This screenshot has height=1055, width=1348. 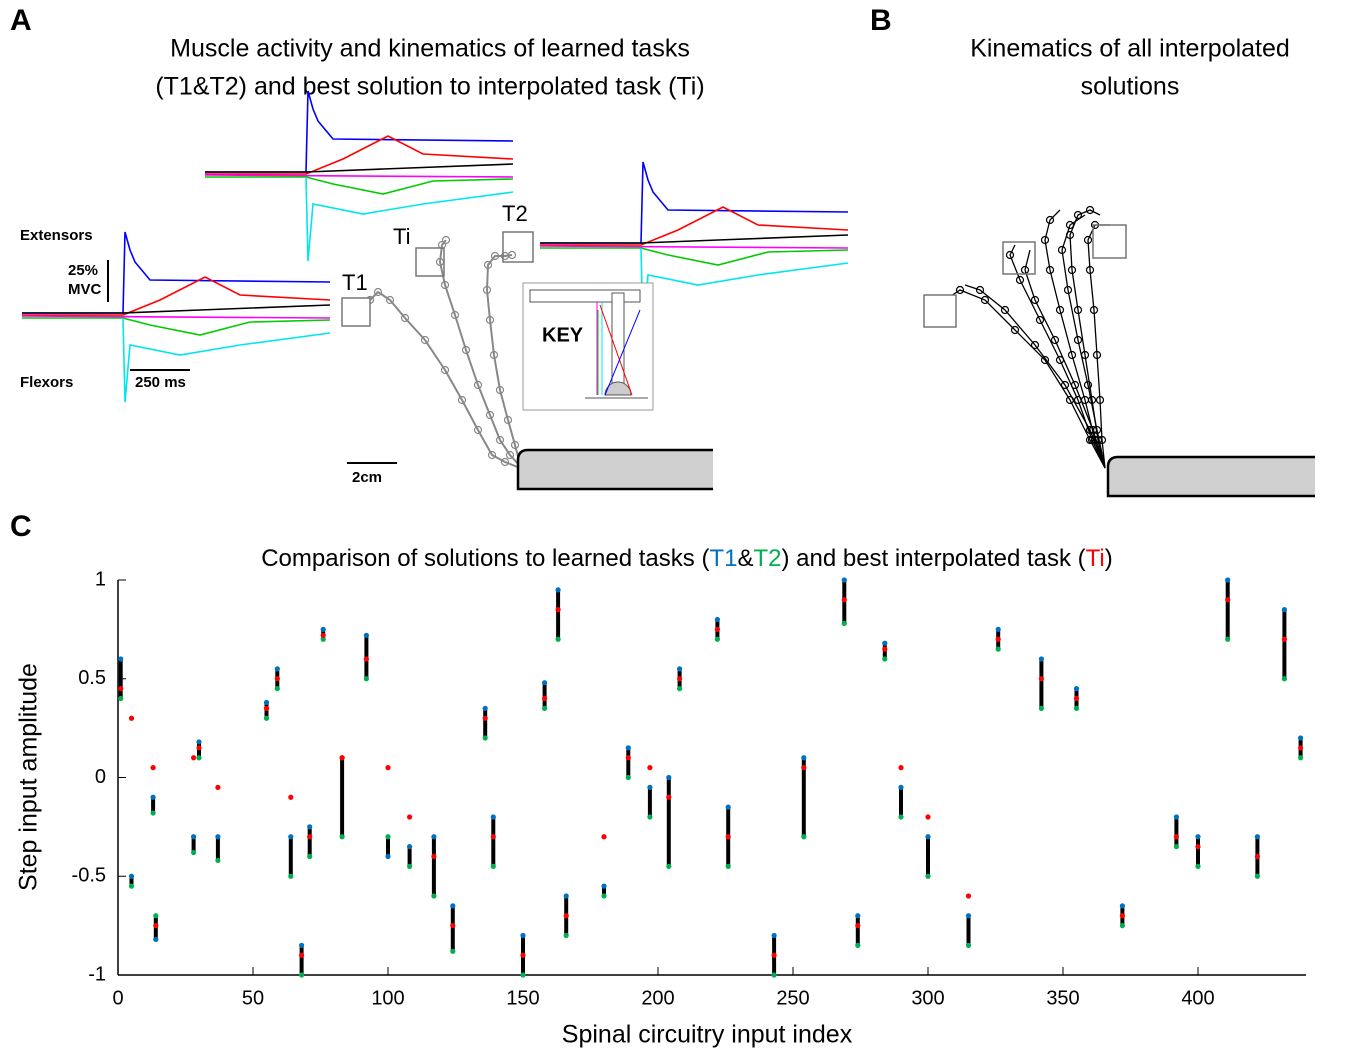 What do you see at coordinates (83, 270) in the screenshot?
I see `scale-label: 25%` at bounding box center [83, 270].